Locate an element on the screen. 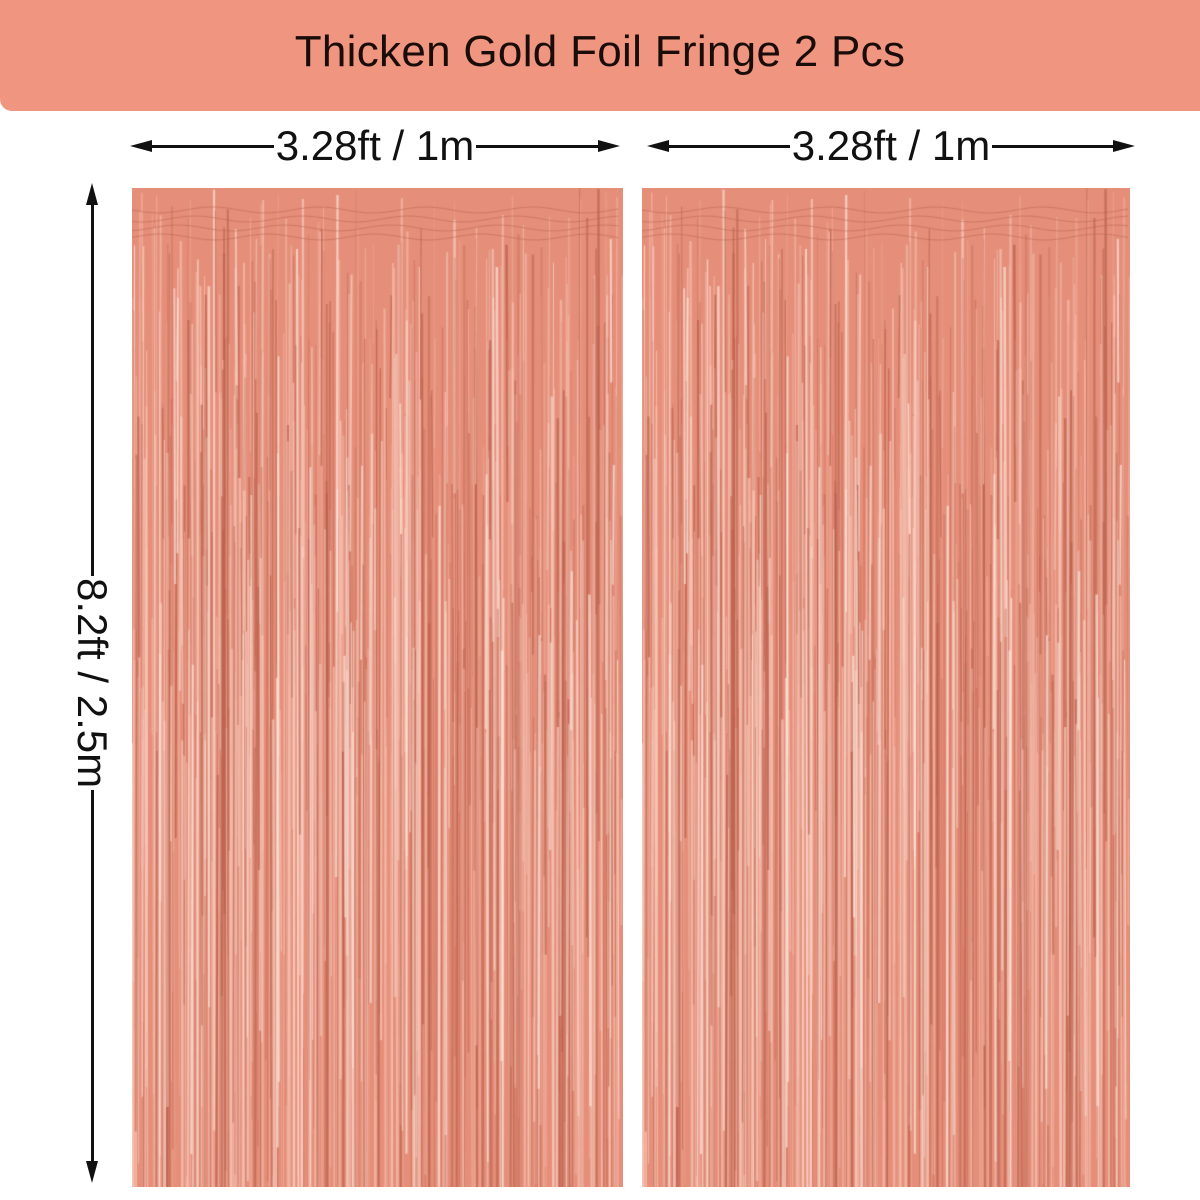 This screenshot has width=1200, height=1200. width-label-left: 3.28ft / 1m is located at coordinates (375, 145).